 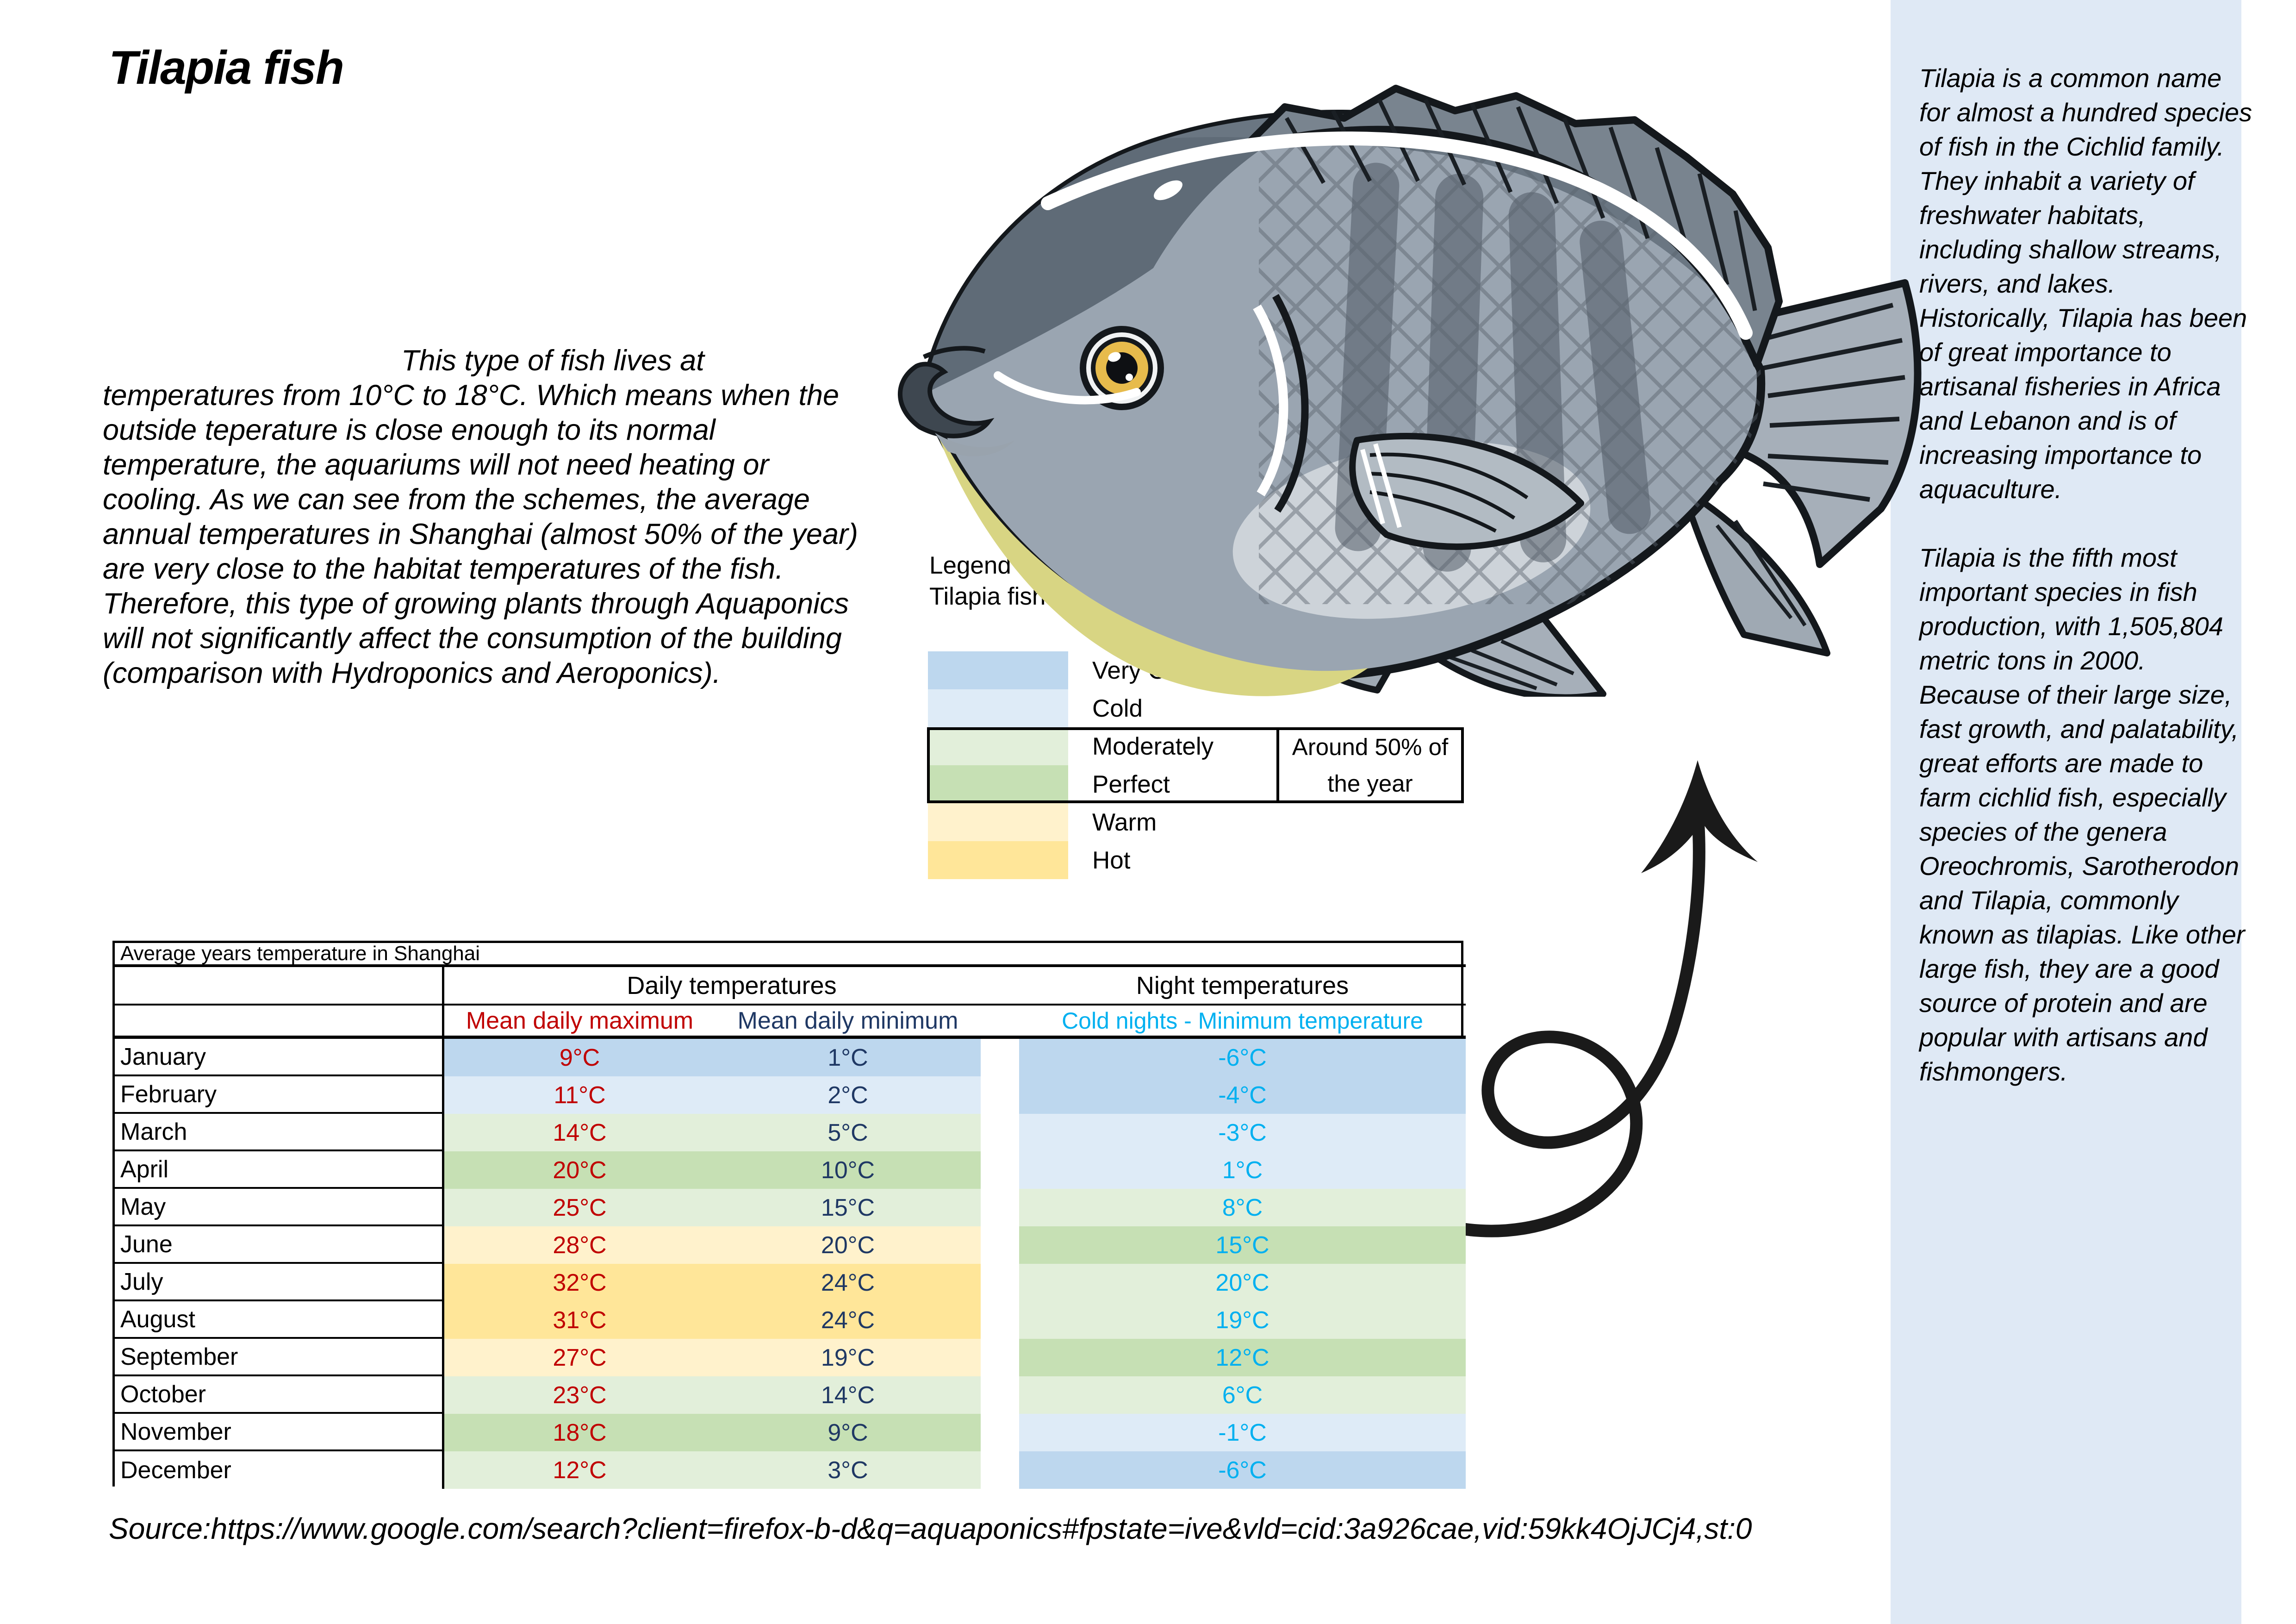 What do you see at coordinates (1242, 1207) in the screenshot?
I see `table-night-value: 8°C` at bounding box center [1242, 1207].